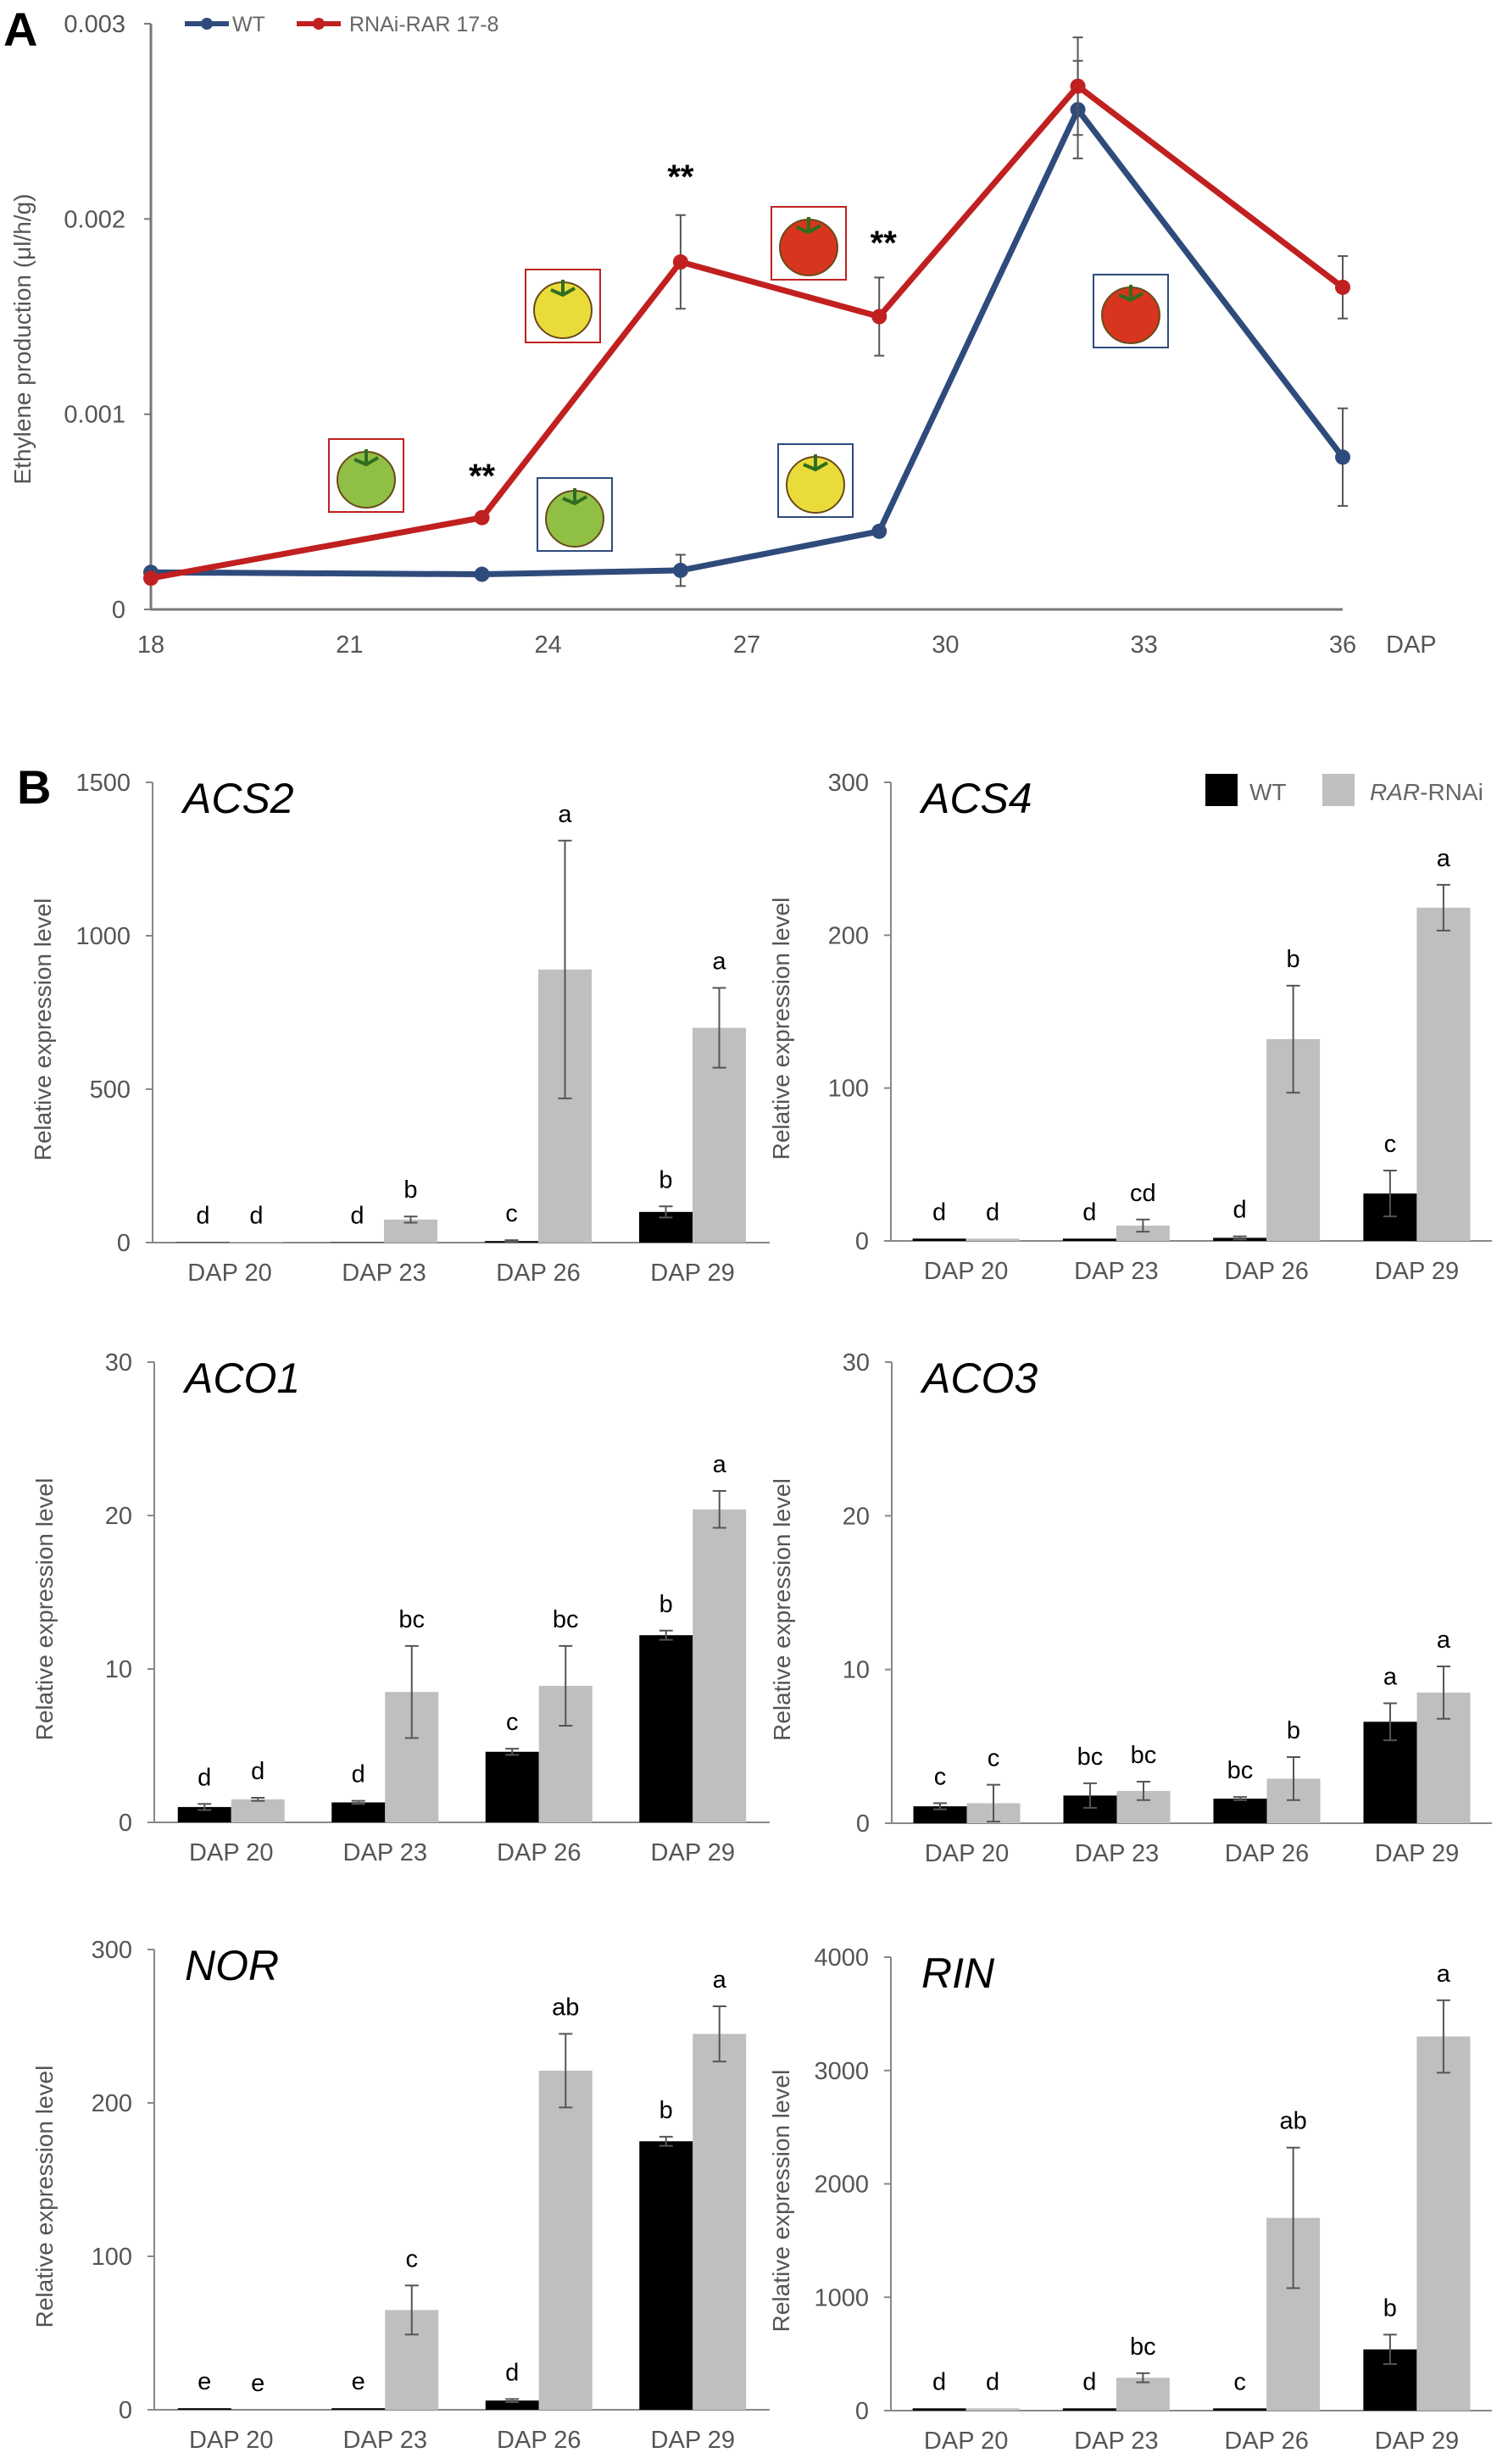  What do you see at coordinates (94, 24) in the screenshot?
I see `y-tick-label: 0.003` at bounding box center [94, 24].